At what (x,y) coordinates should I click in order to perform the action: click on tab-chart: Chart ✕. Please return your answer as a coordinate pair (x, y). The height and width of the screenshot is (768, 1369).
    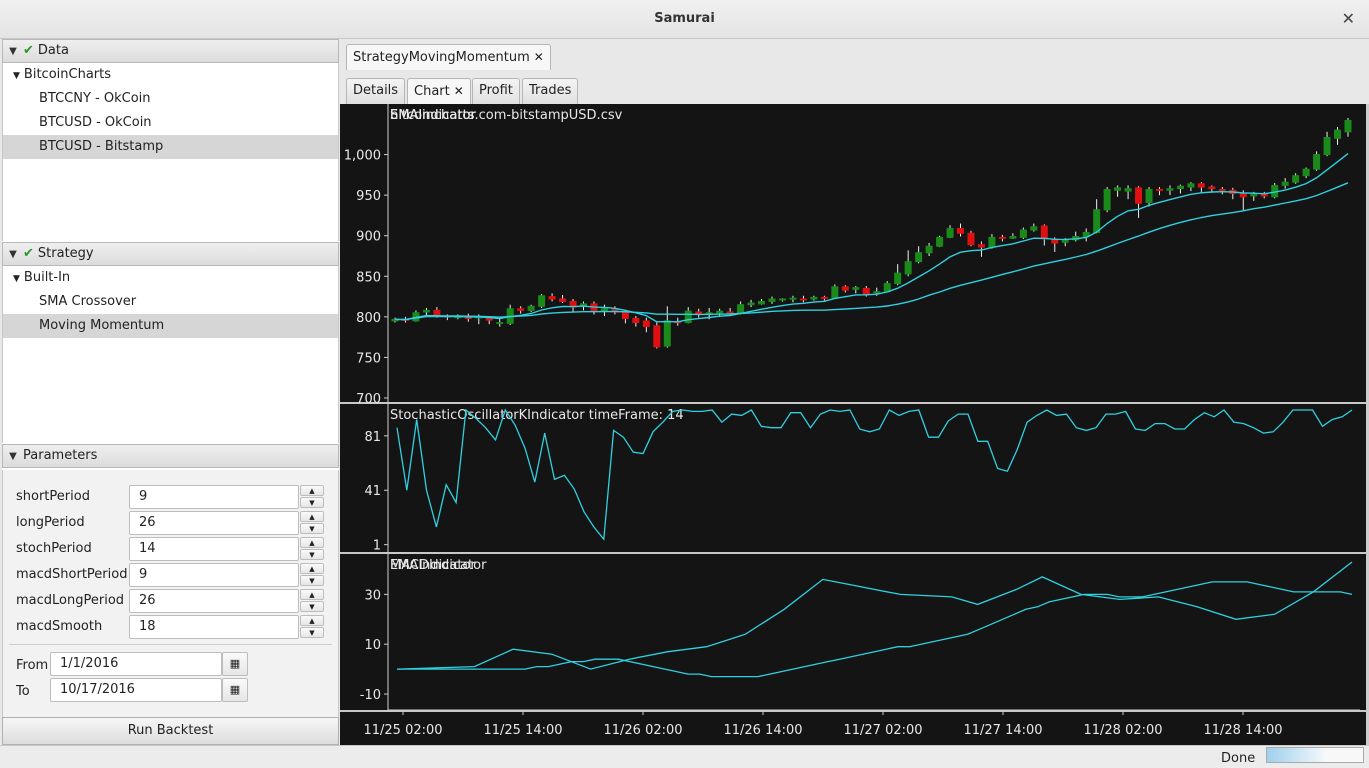
    Looking at the image, I should click on (439, 91).